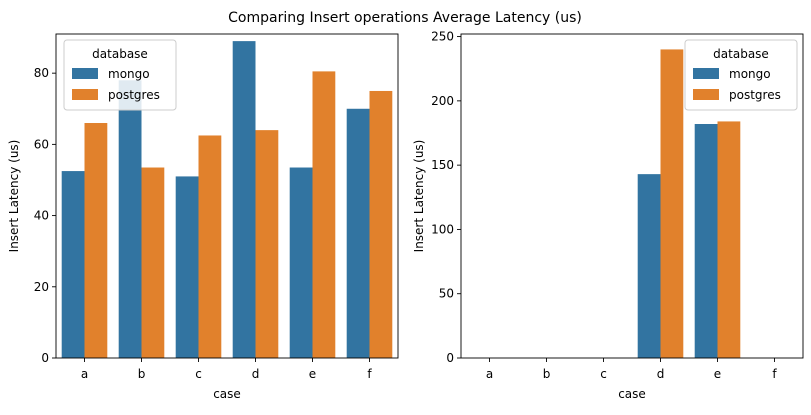 The height and width of the screenshot is (415, 811). What do you see at coordinates (41, 73) in the screenshot?
I see `y-tick-label: 80` at bounding box center [41, 73].